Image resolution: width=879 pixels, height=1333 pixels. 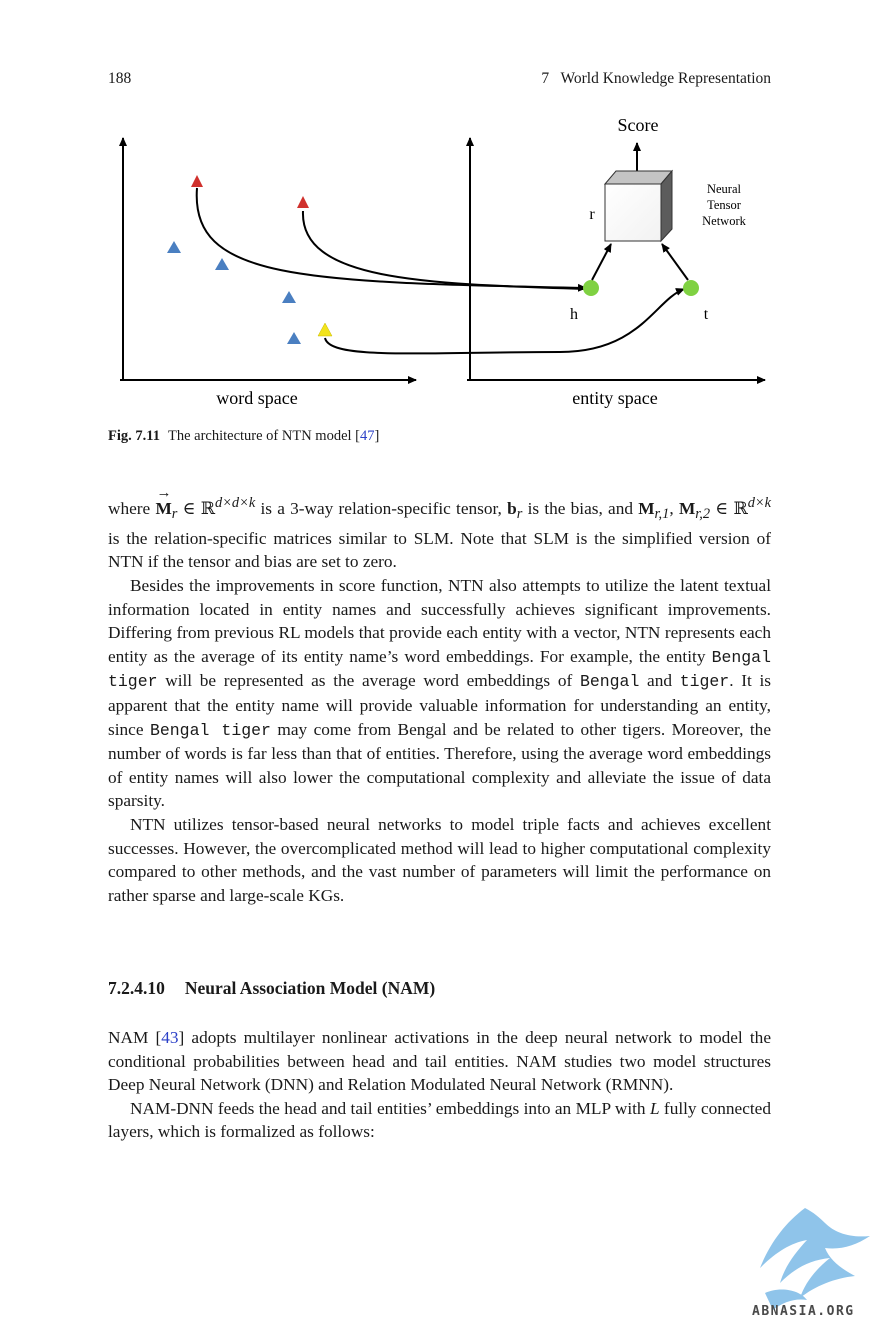 What do you see at coordinates (310, 988) in the screenshot?
I see `section-title: Neural Association Model (NAM)` at bounding box center [310, 988].